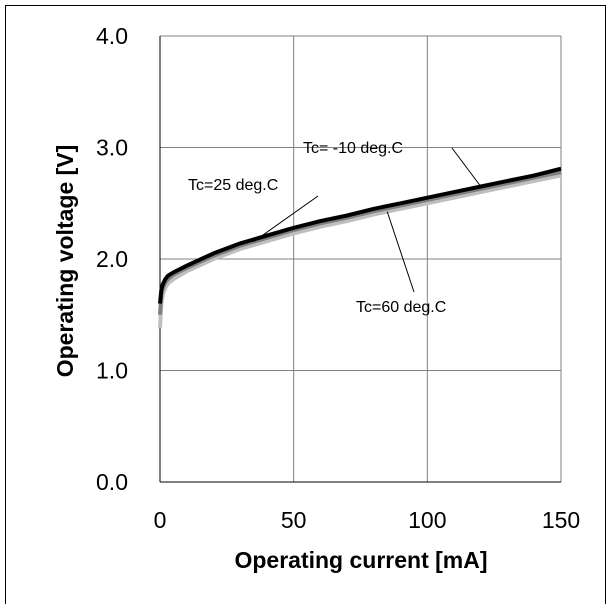  Describe the element at coordinates (112, 482) in the screenshot. I see `y-tick-label: 0.0` at that location.